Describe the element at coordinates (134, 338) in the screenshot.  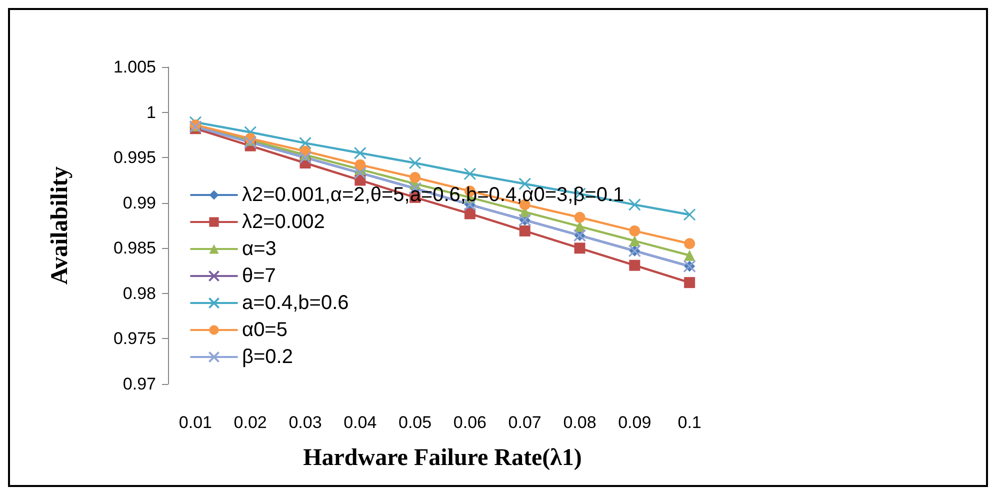
I see `y-tick-label: 0.975` at that location.